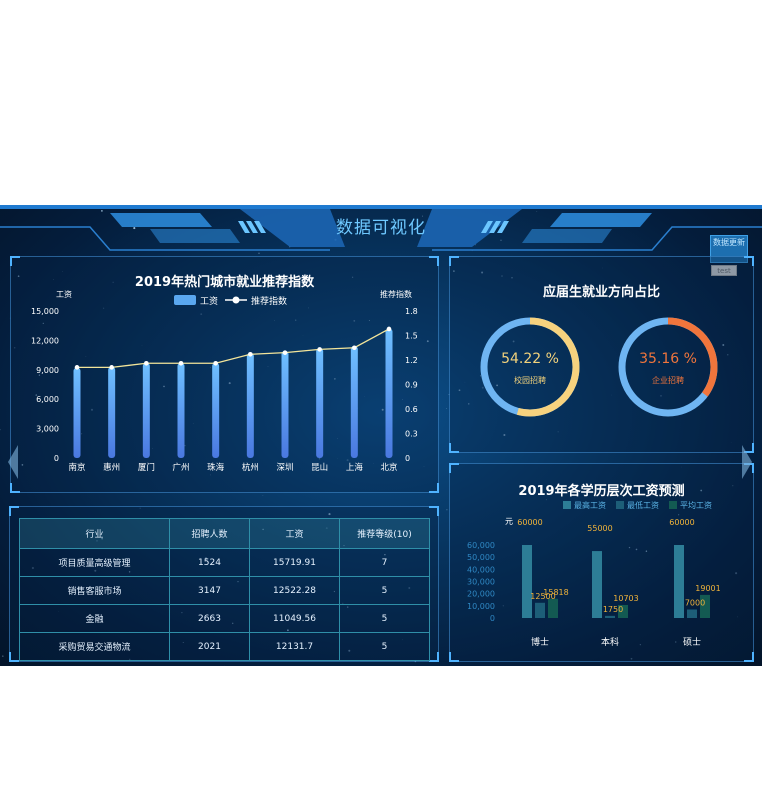  I want to click on y2-axis-title: 推荐指数, so click(396, 294).